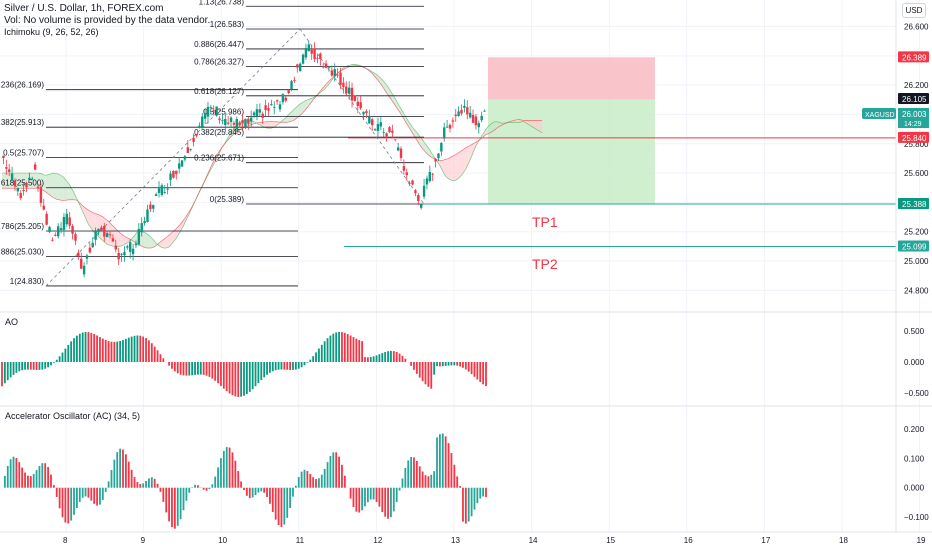 The image size is (932, 550). What do you see at coordinates (22, 226) in the screenshot?
I see `fib-ext-label: 0.786(25.205)` at bounding box center [22, 226].